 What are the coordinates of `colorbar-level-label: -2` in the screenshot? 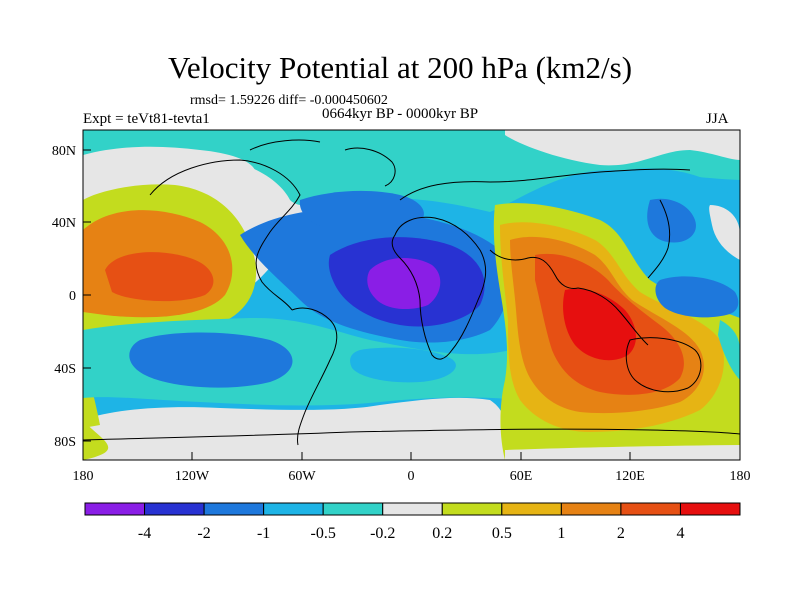 It's located at (203, 533).